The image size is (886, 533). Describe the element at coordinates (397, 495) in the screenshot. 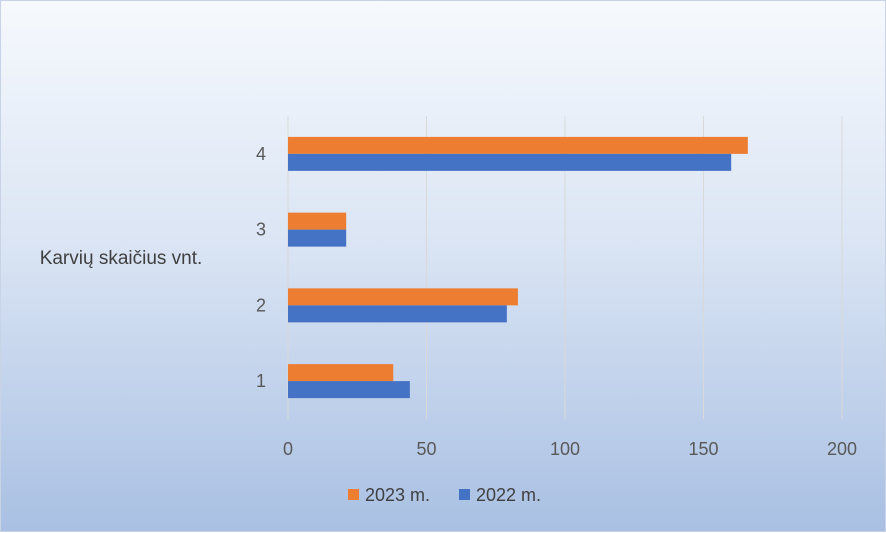

I see `legend-label: 2023 m.` at that location.